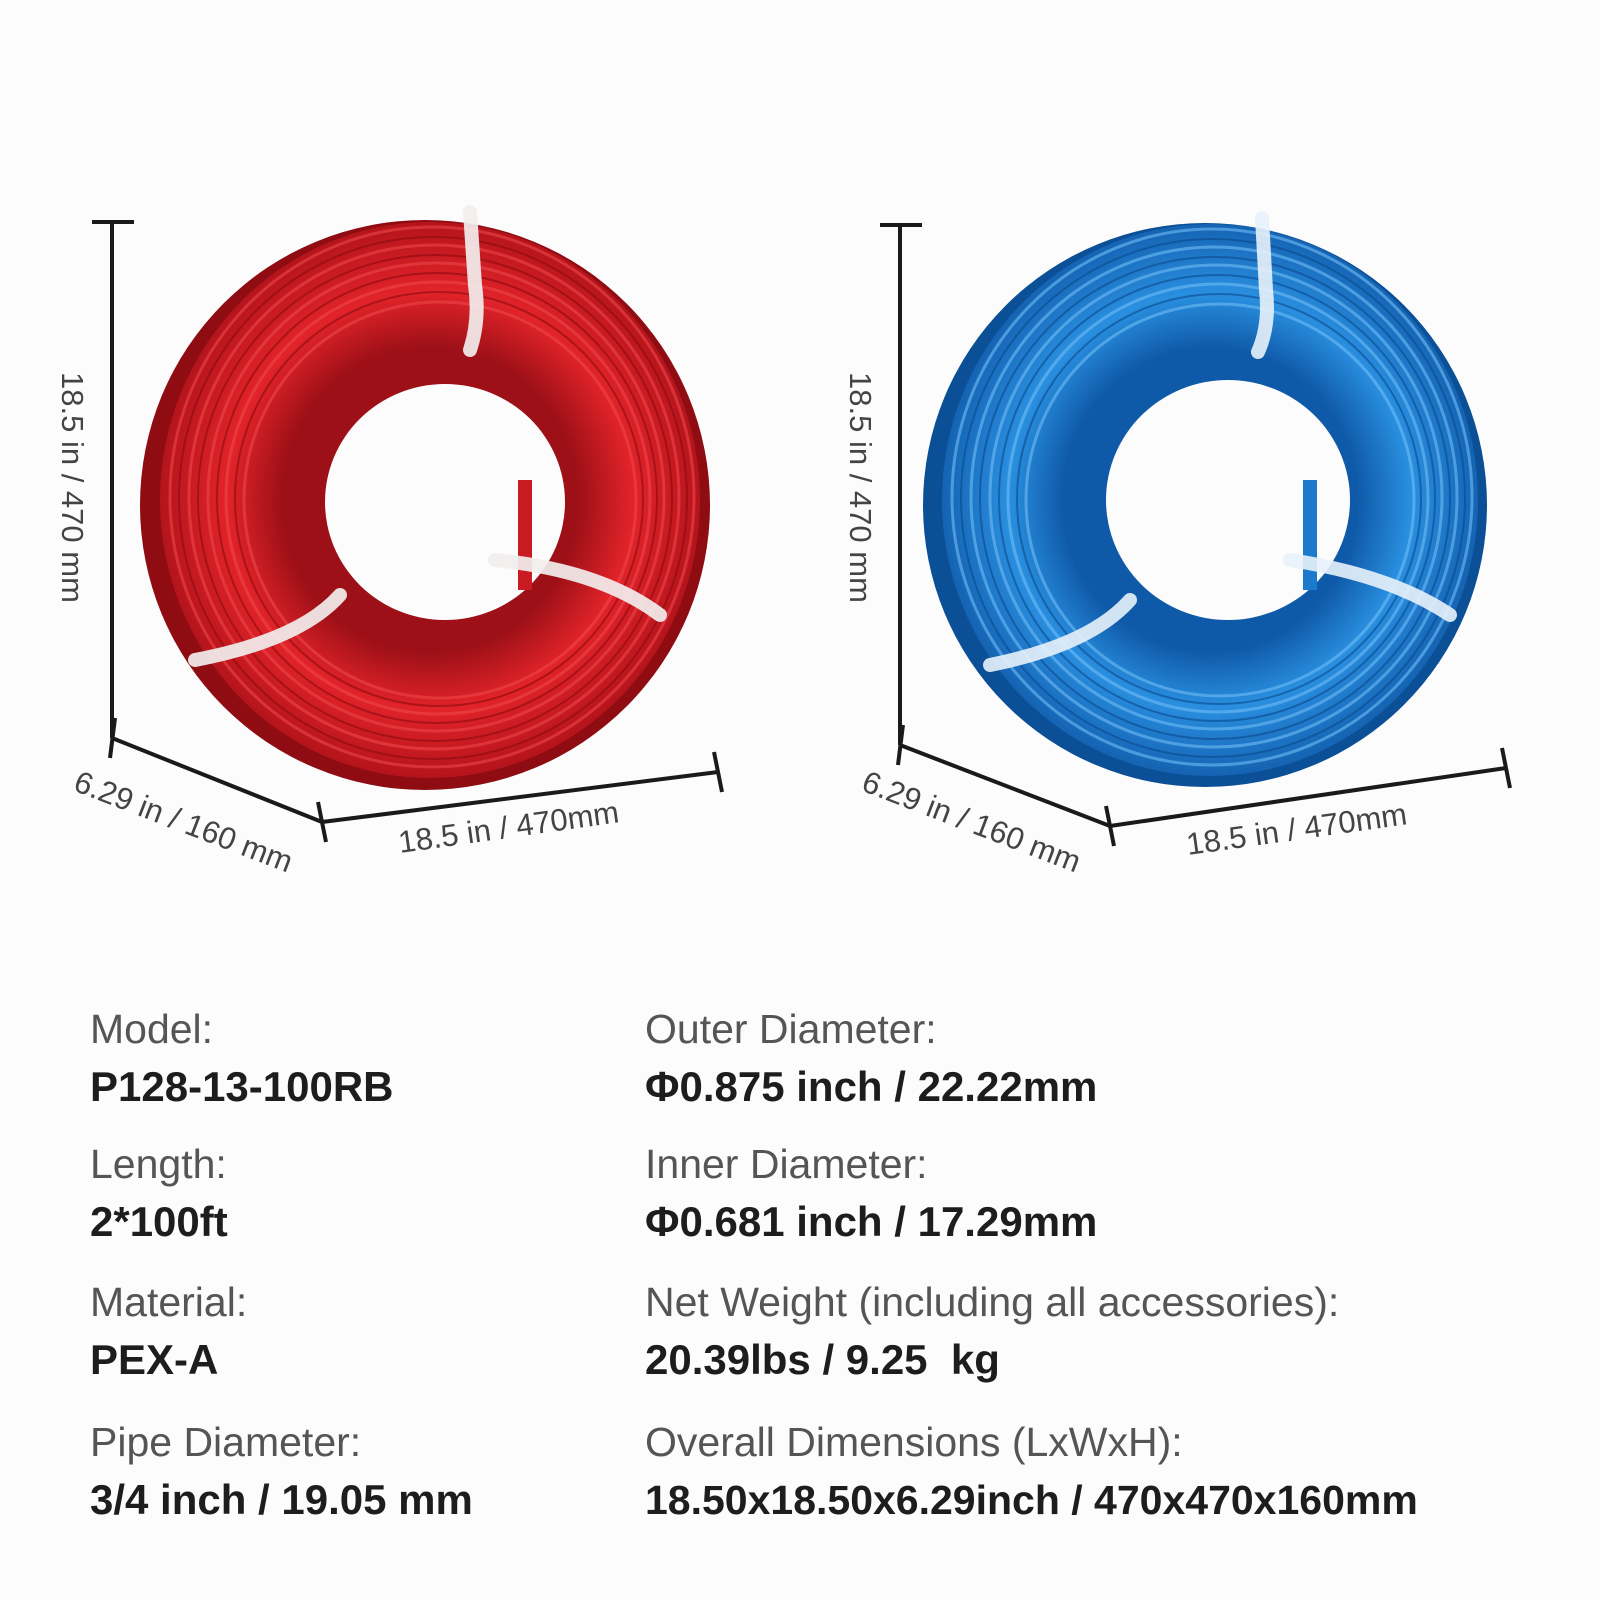 The width and height of the screenshot is (1600, 1600). I want to click on blue-height-label: 18.5 in / 470 mm, so click(860, 487).